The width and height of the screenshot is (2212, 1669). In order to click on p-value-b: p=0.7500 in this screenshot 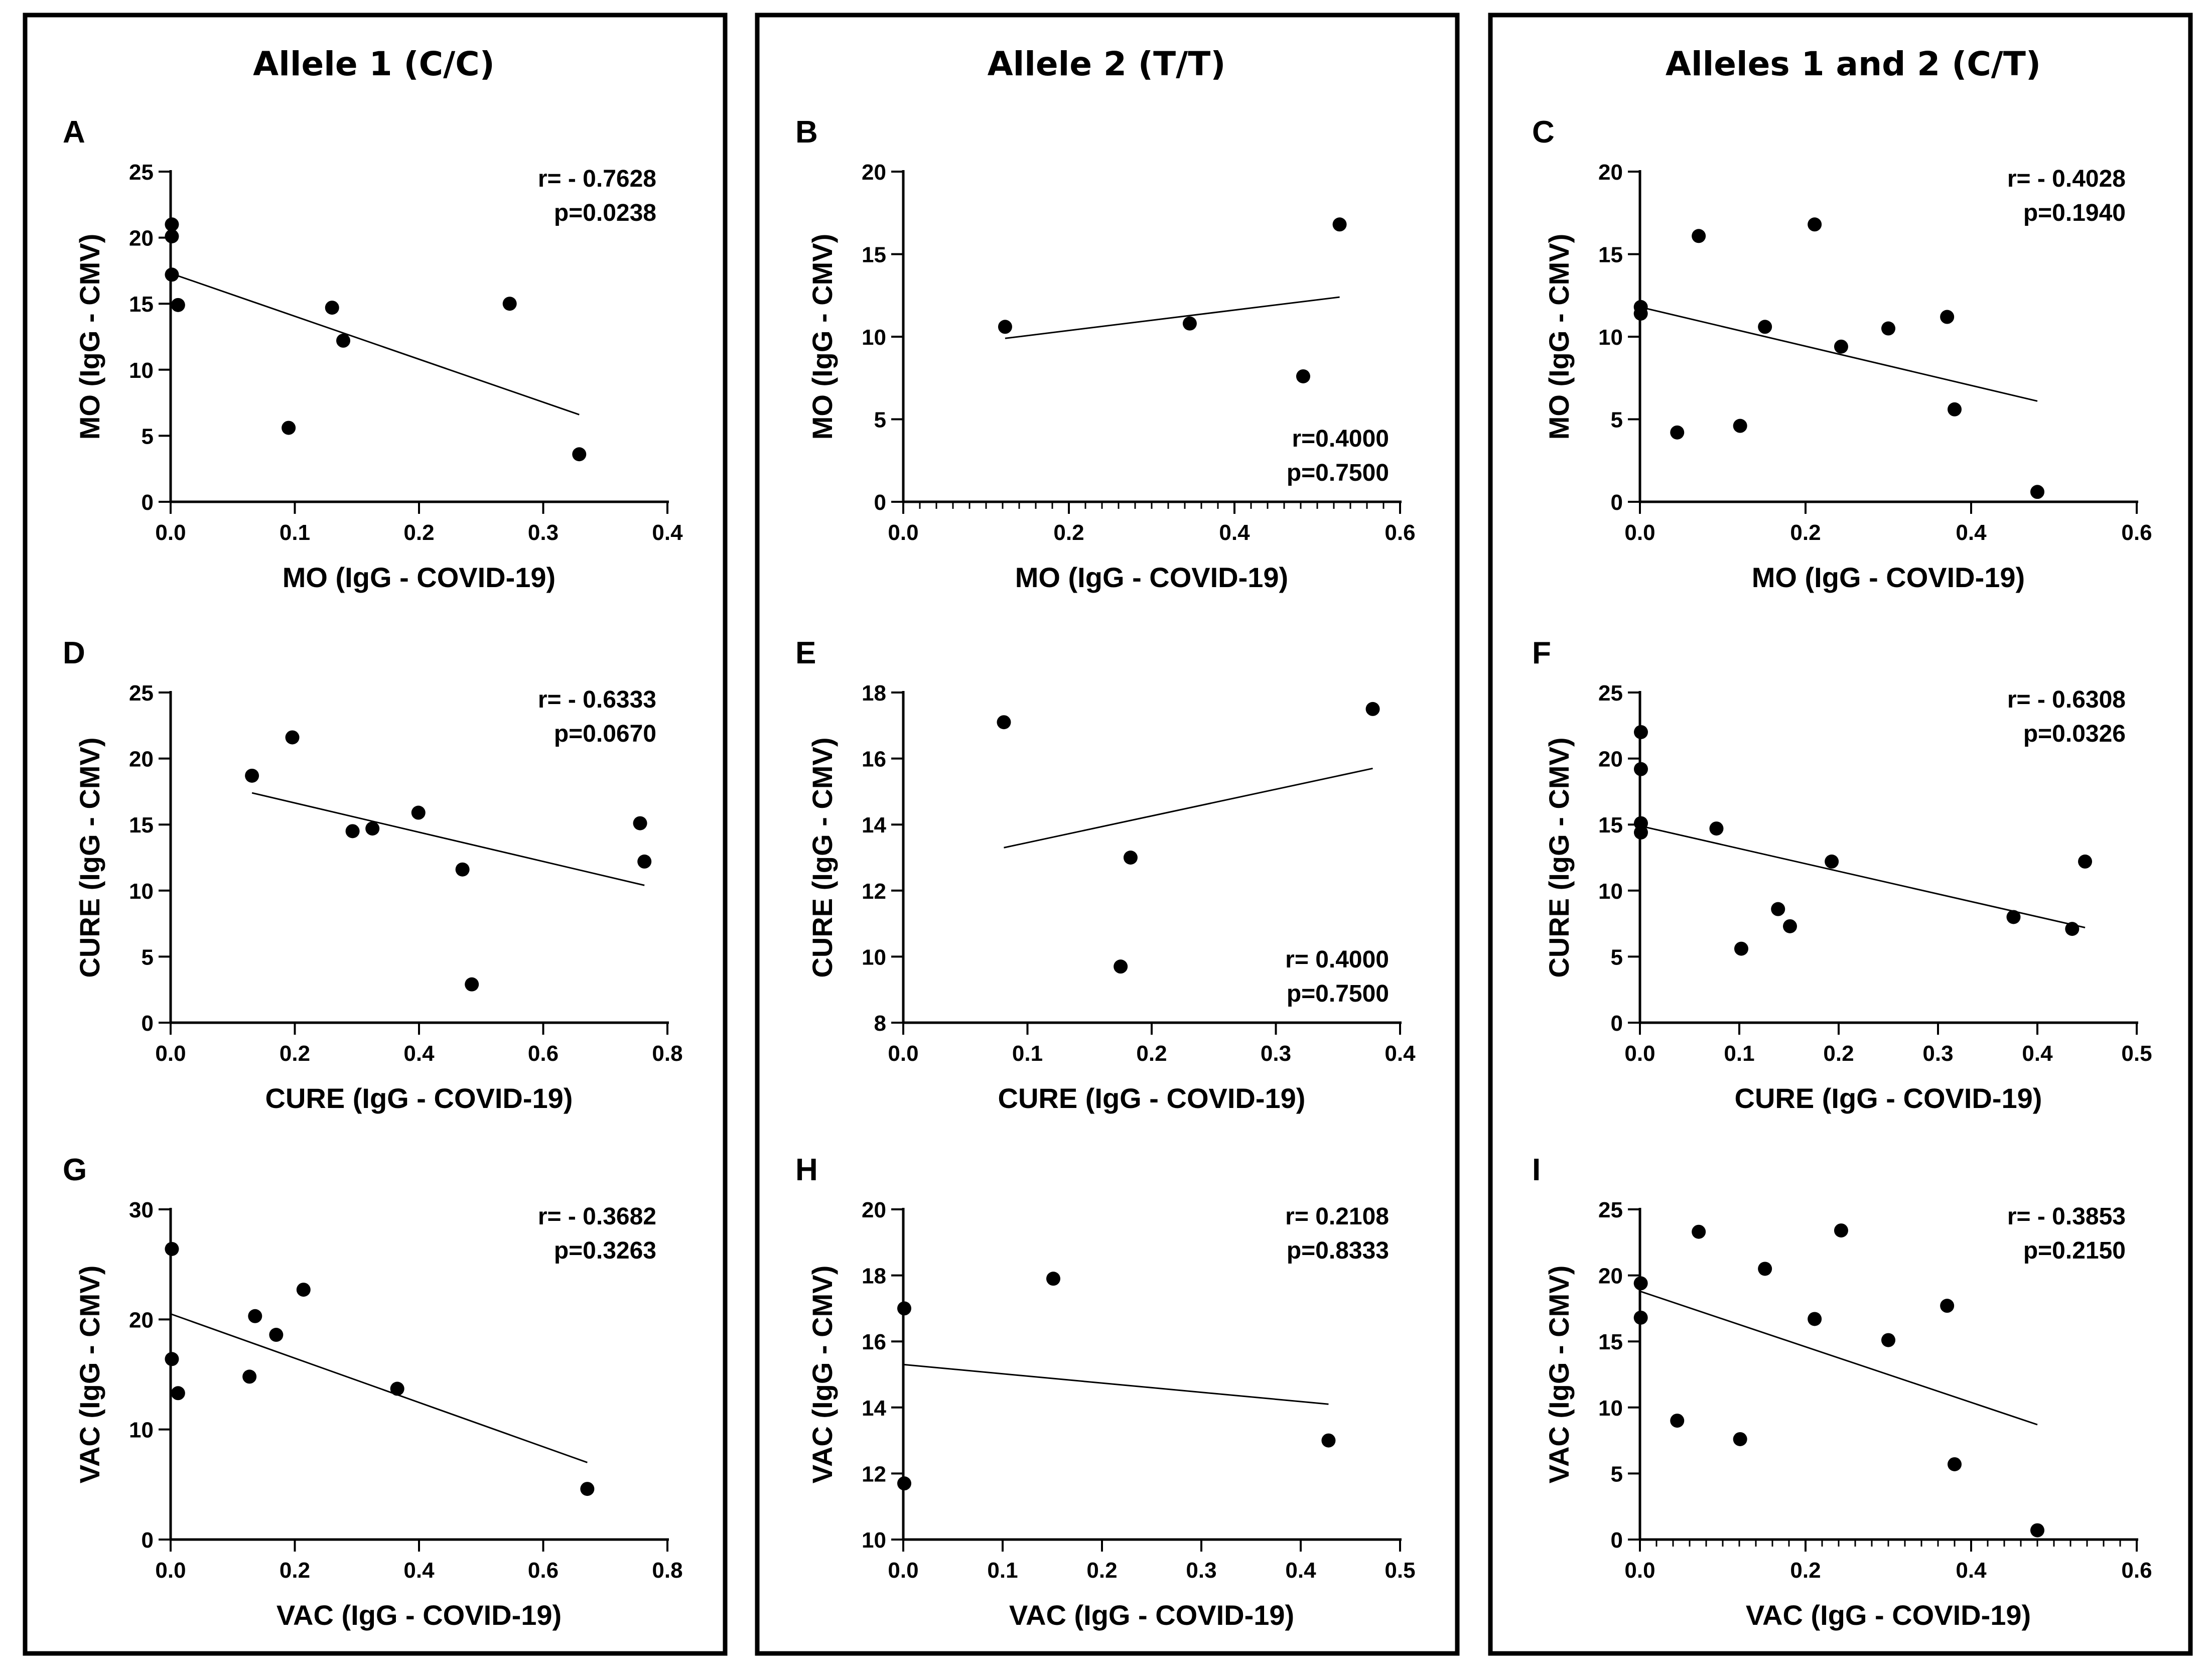, I will do `click(1338, 473)`.